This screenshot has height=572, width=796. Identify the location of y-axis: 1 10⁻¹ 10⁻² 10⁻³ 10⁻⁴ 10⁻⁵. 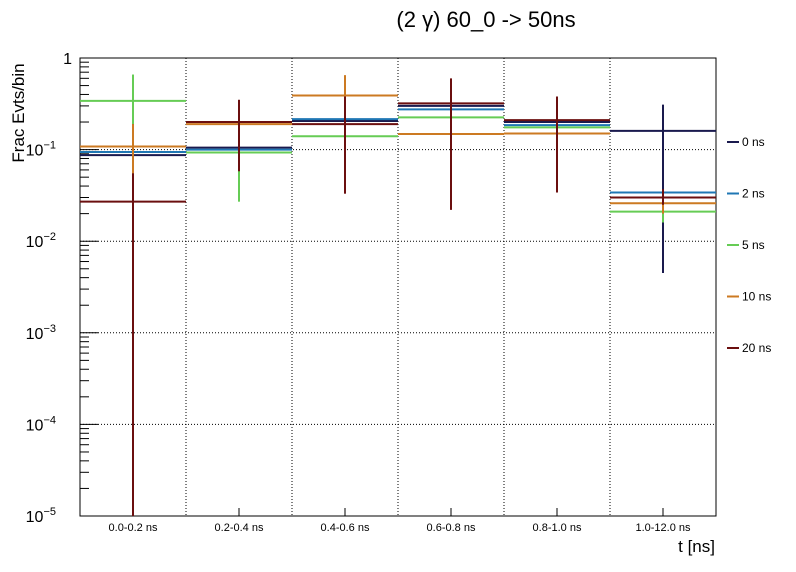
(62, 288).